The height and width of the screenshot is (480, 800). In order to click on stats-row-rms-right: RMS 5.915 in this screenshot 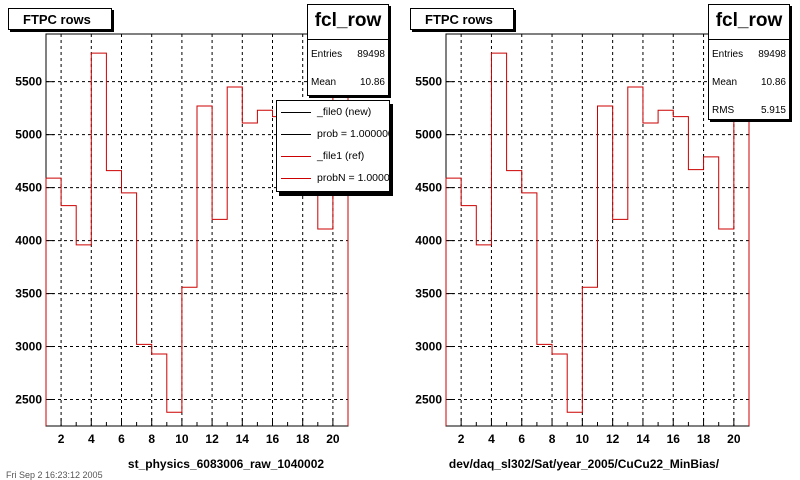, I will do `click(749, 110)`.